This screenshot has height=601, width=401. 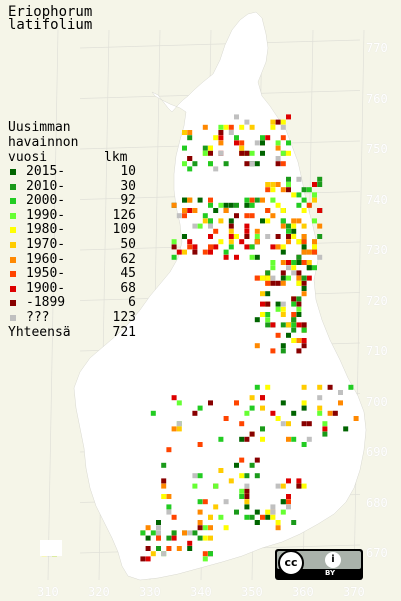 I want to click on legend-count: 10, so click(x=128, y=171).